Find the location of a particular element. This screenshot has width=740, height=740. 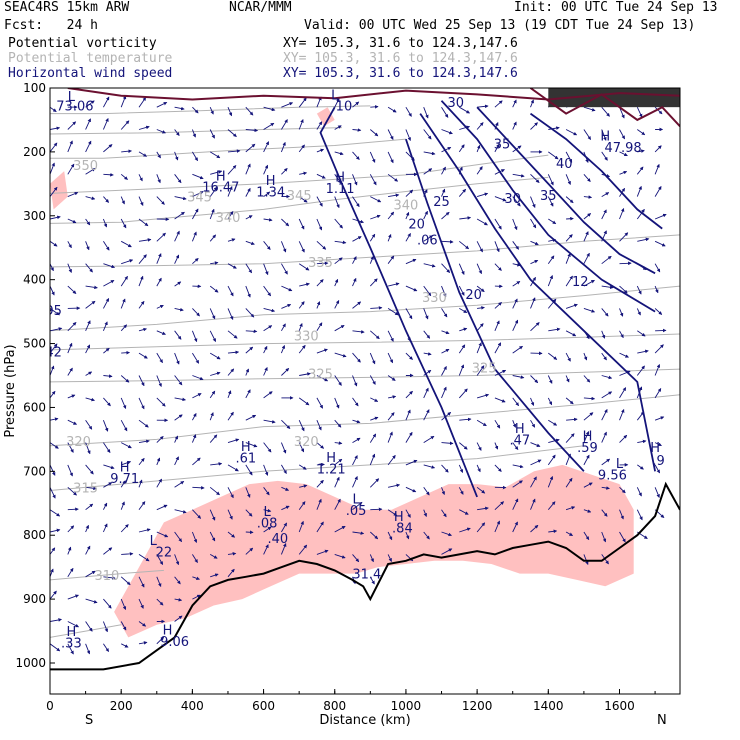

contour-annotation: .05 is located at coordinates (356, 511).